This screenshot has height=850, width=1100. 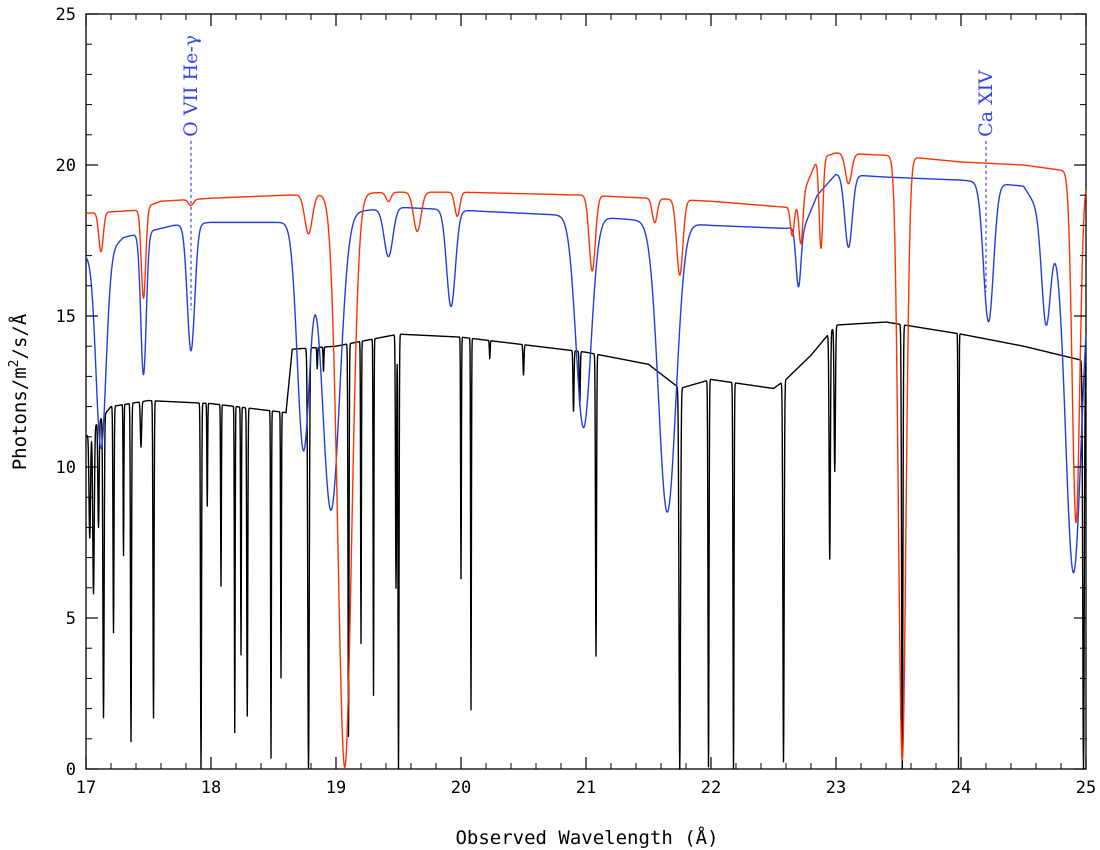 I want to click on annotation-label: Ca XIV, so click(x=986, y=103).